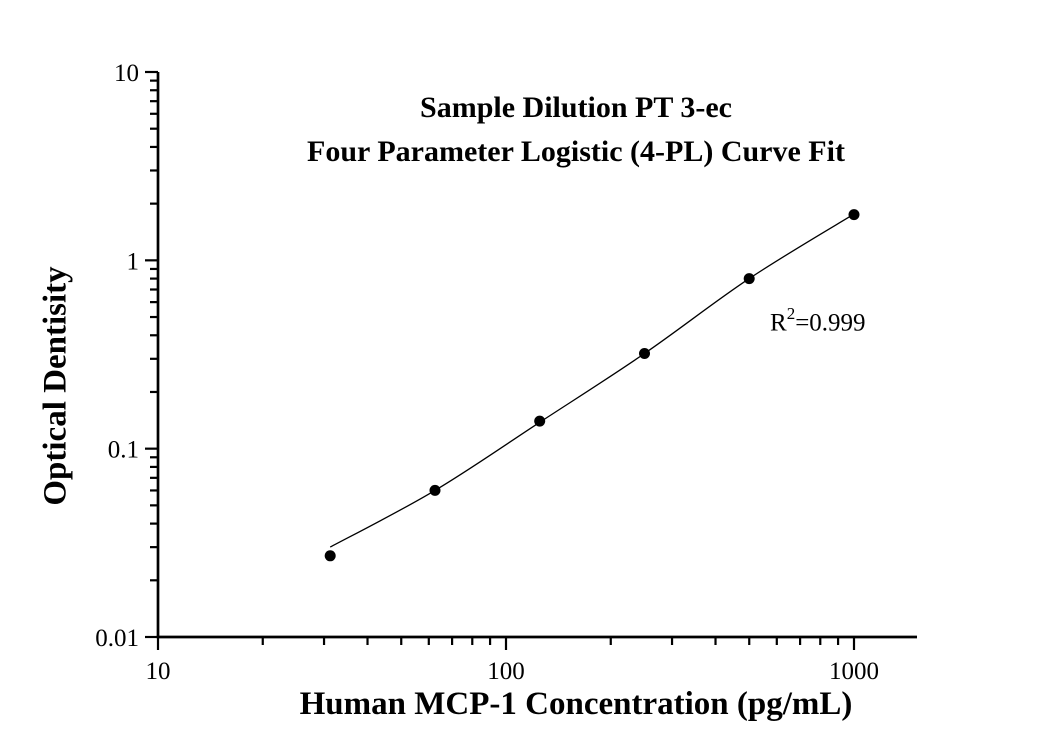  What do you see at coordinates (506, 671) in the screenshot?
I see `x-tick-label: 100` at bounding box center [506, 671].